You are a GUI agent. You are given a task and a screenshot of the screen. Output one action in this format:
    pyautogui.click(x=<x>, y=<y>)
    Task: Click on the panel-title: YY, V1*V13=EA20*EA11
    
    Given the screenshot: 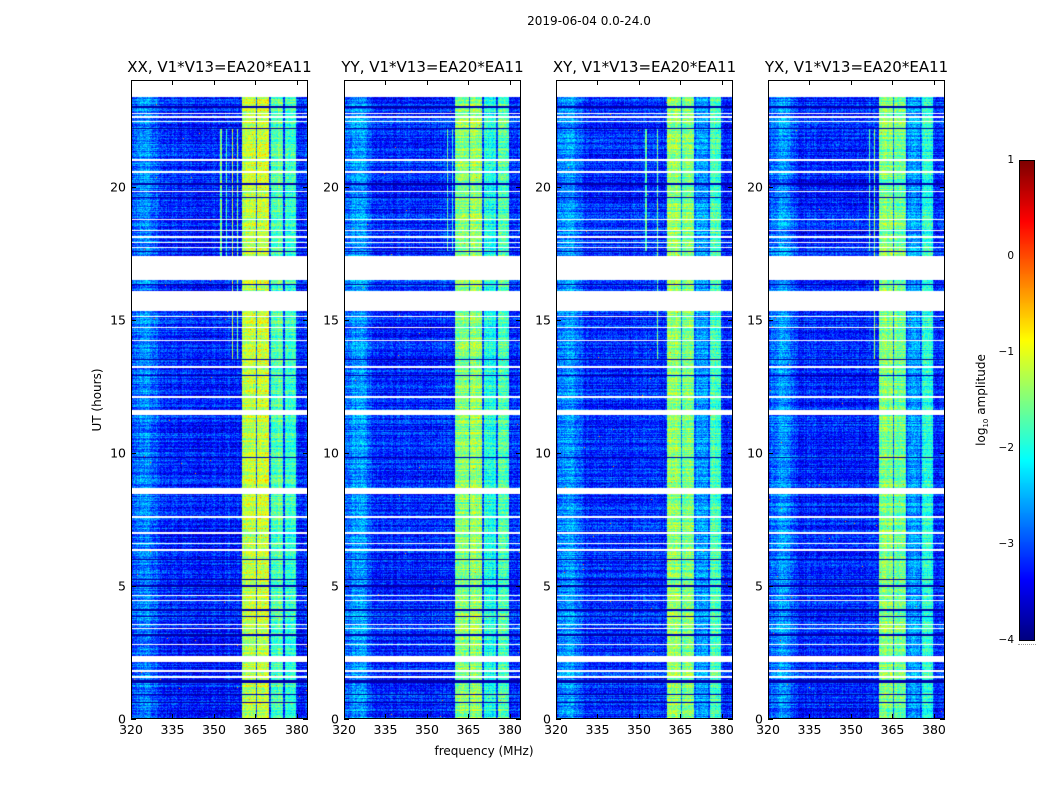 What is the action you would take?
    pyautogui.click(x=432, y=67)
    